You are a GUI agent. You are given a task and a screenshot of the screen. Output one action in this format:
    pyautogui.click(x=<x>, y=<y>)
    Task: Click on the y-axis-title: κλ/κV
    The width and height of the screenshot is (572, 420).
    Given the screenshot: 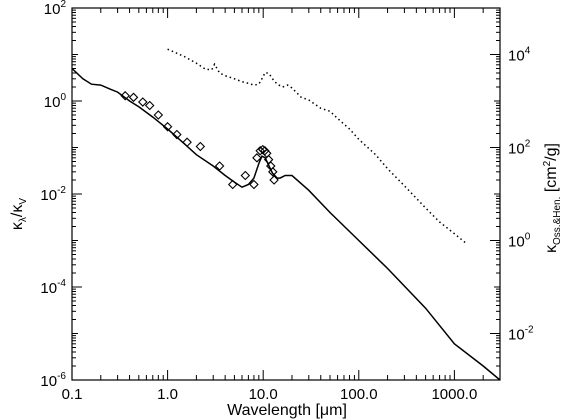 What is the action you would take?
    pyautogui.click(x=19, y=214)
    